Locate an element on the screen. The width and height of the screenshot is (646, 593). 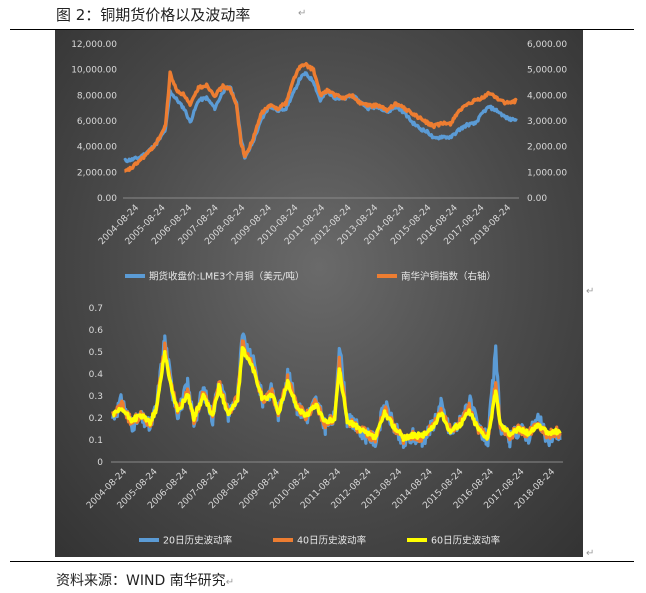
legend-label-vol20-line: 20日历史波动率 is located at coordinates (198, 541).